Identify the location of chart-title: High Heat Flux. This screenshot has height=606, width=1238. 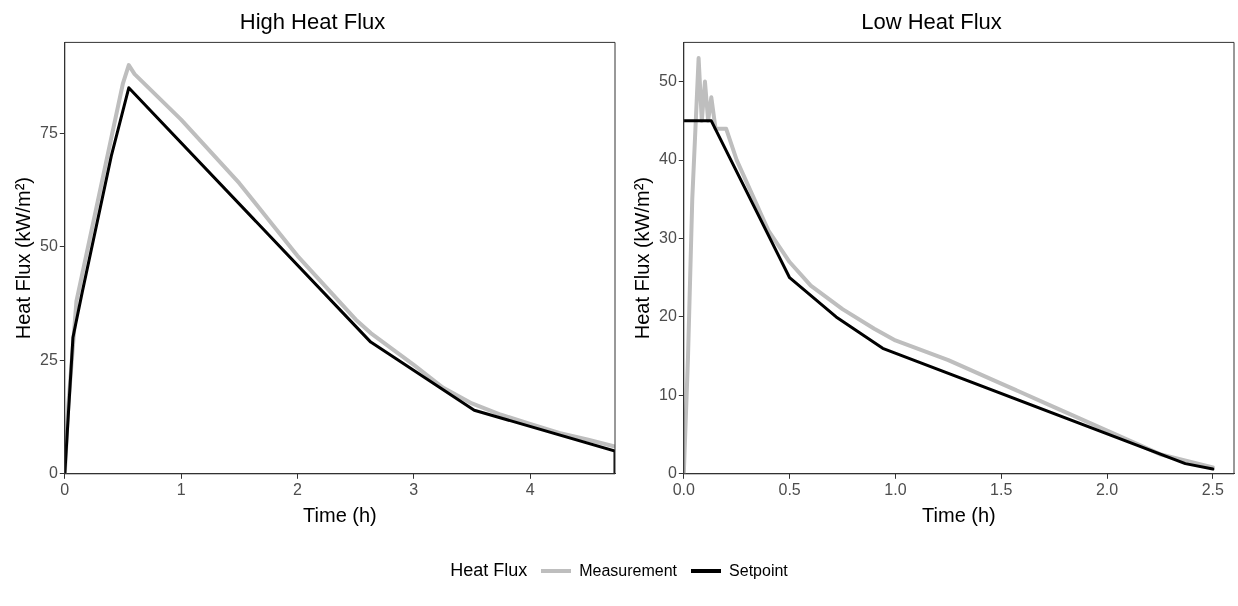
(312, 22).